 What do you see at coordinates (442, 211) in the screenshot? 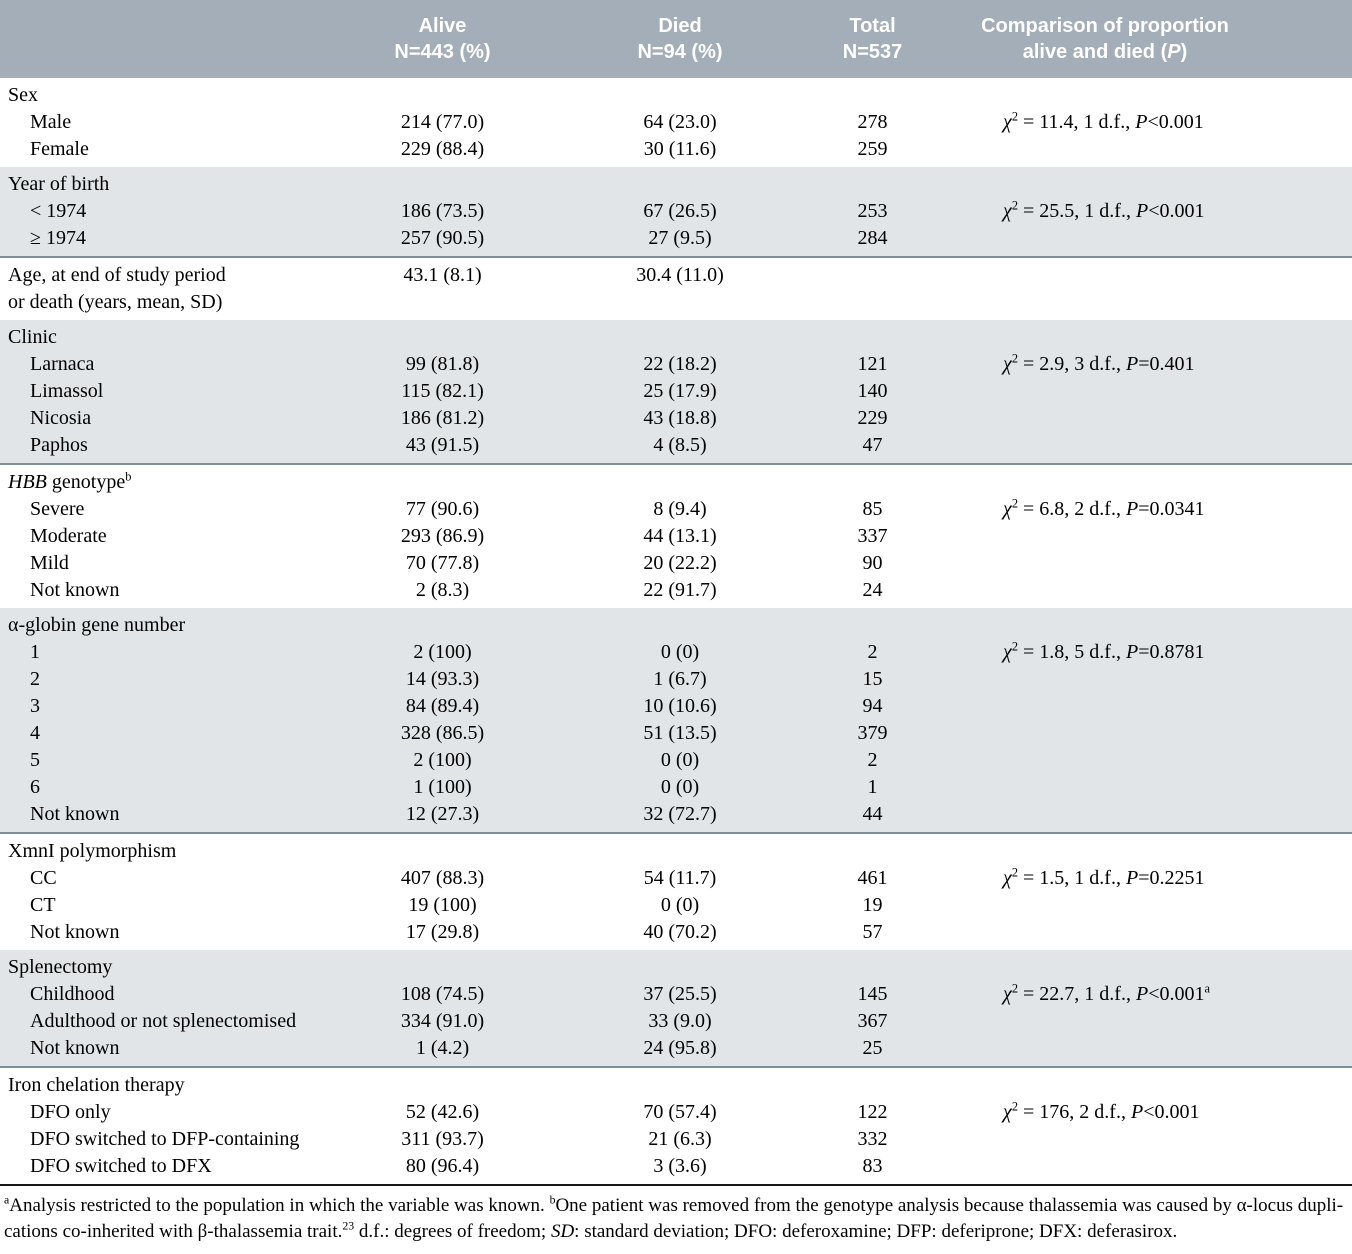
I see `alive-value: 186 (73.5)` at bounding box center [442, 211].